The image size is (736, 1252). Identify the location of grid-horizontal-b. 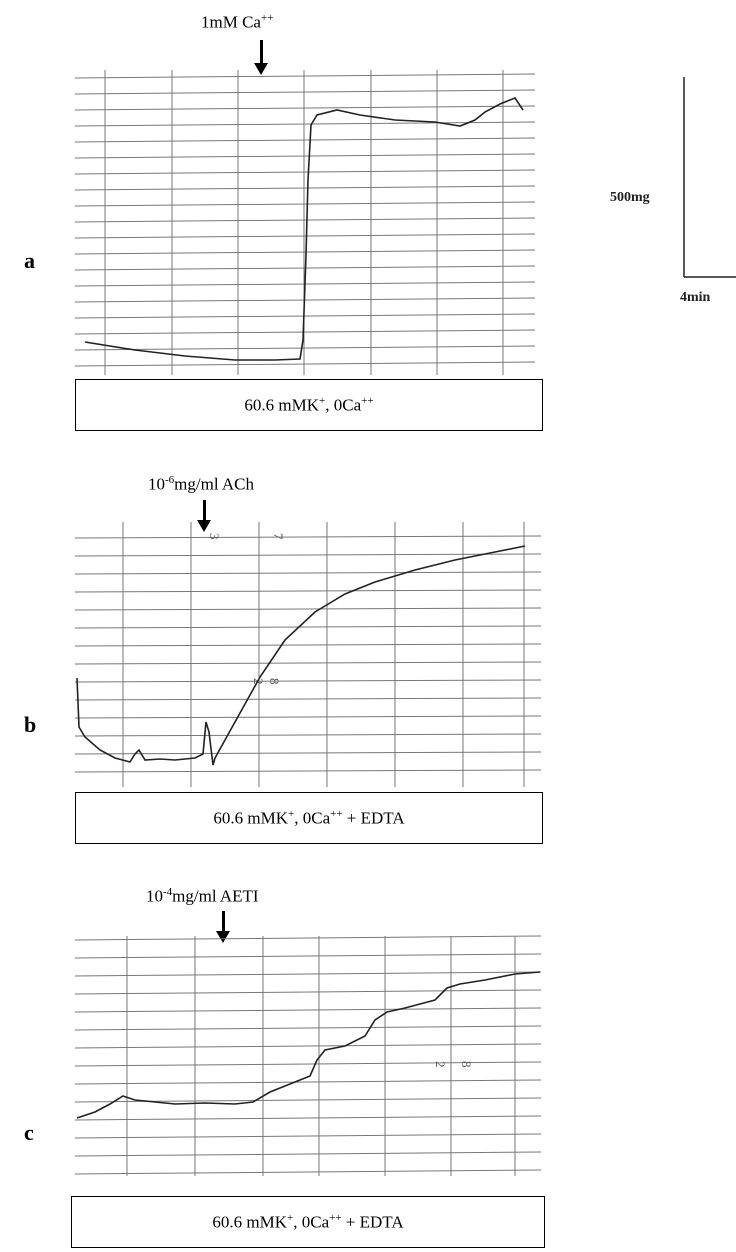
(308, 654).